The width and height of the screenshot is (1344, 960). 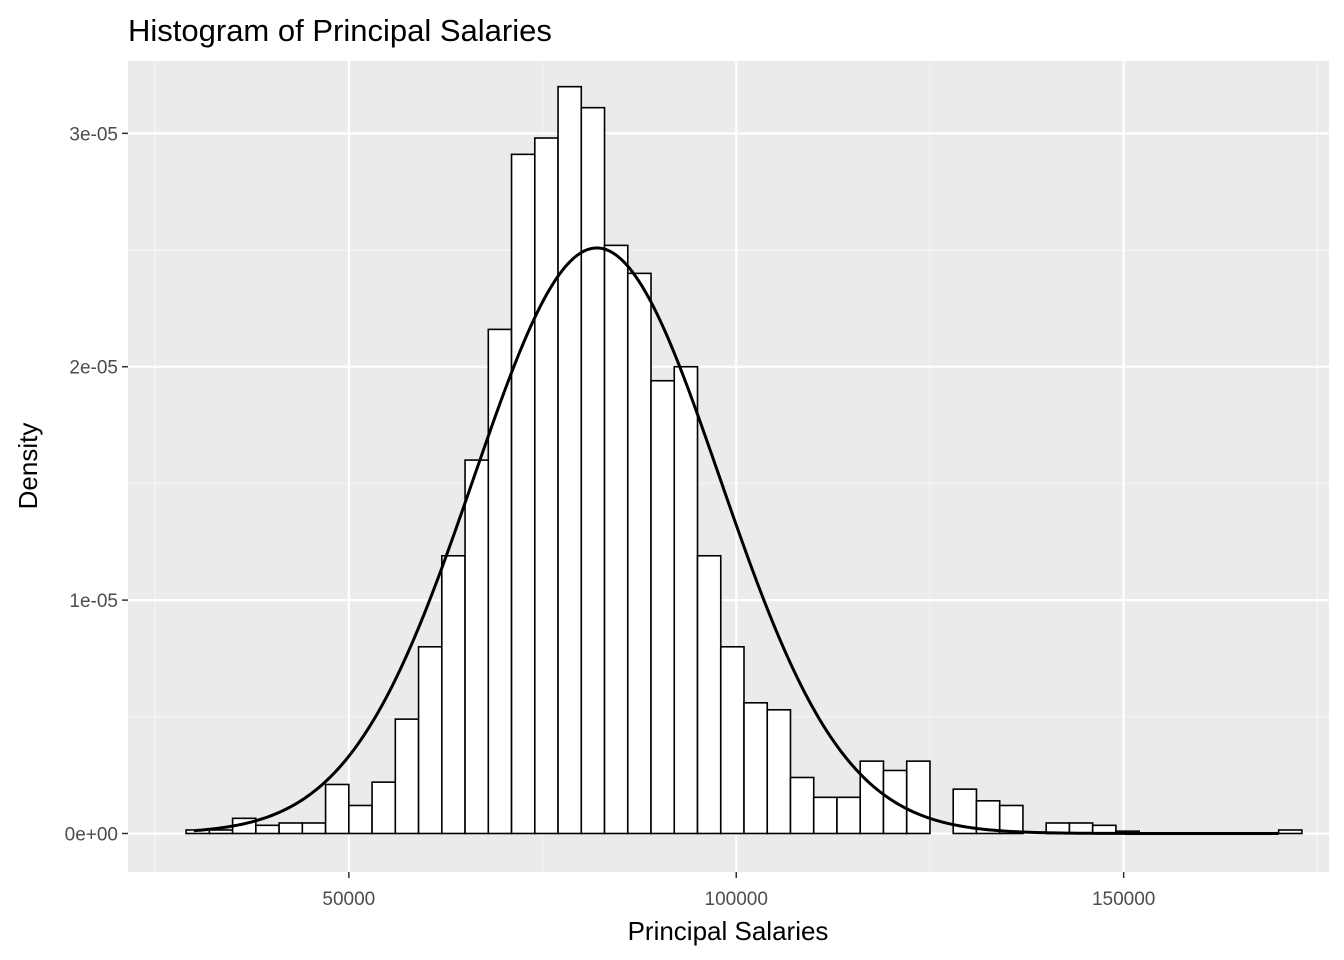 What do you see at coordinates (348, 899) in the screenshot?
I see `x-tick-label: 50000` at bounding box center [348, 899].